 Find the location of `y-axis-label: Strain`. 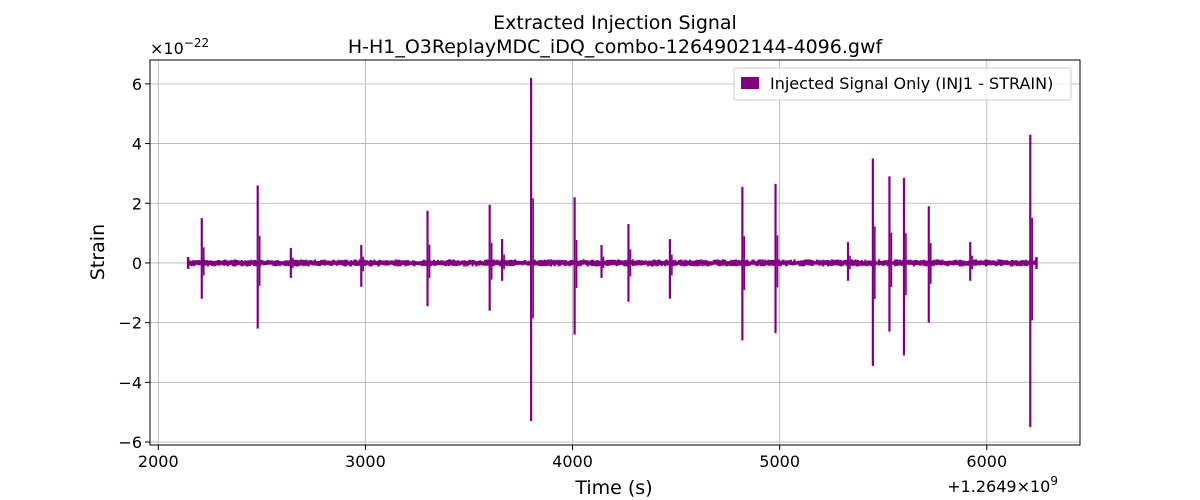

y-axis-label: Strain is located at coordinates (98, 252).